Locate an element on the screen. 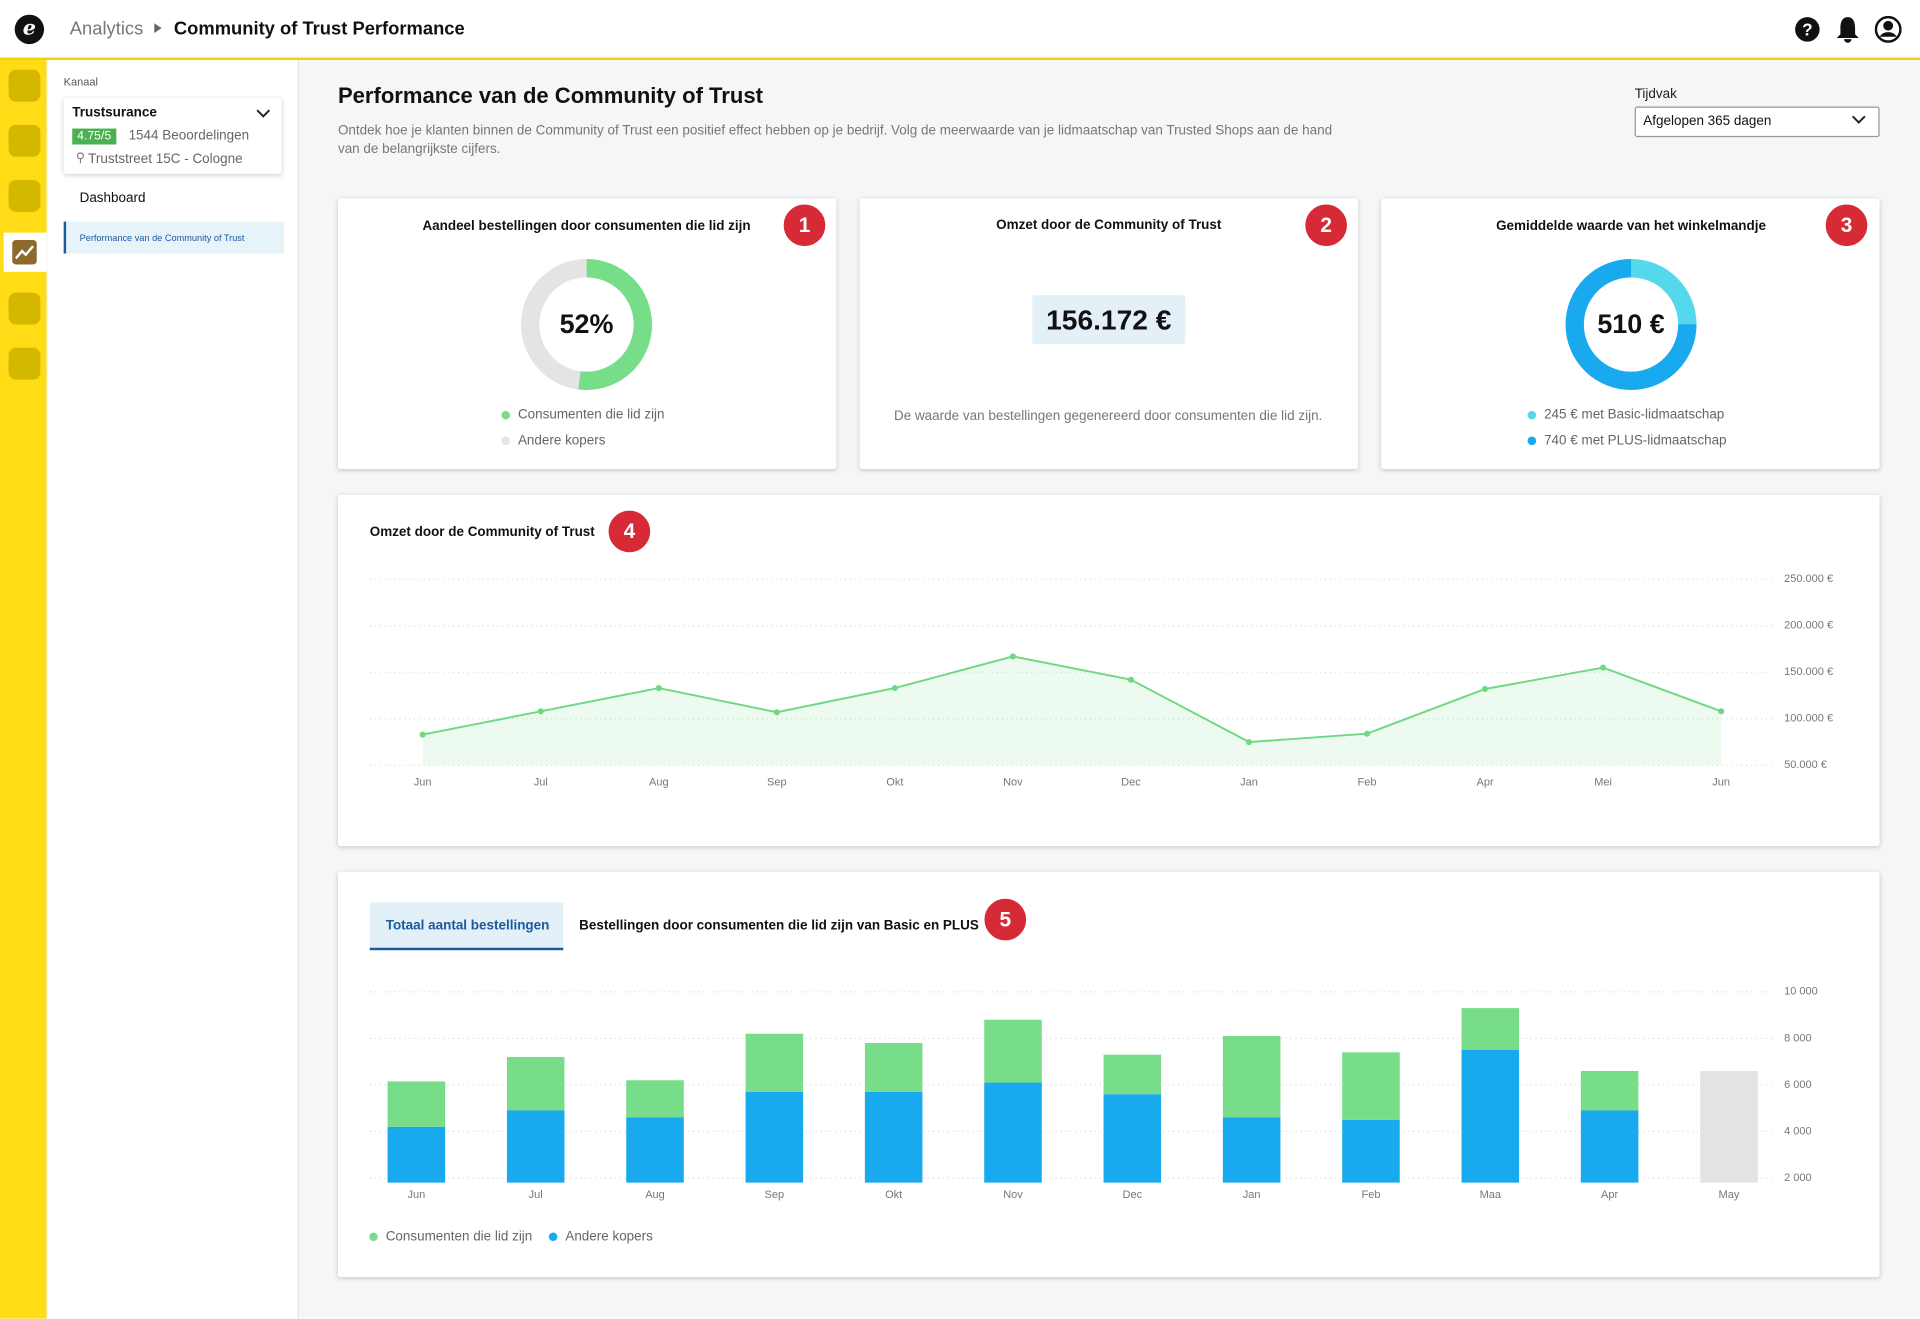  channel-name: Trustsurance is located at coordinates (114, 113).